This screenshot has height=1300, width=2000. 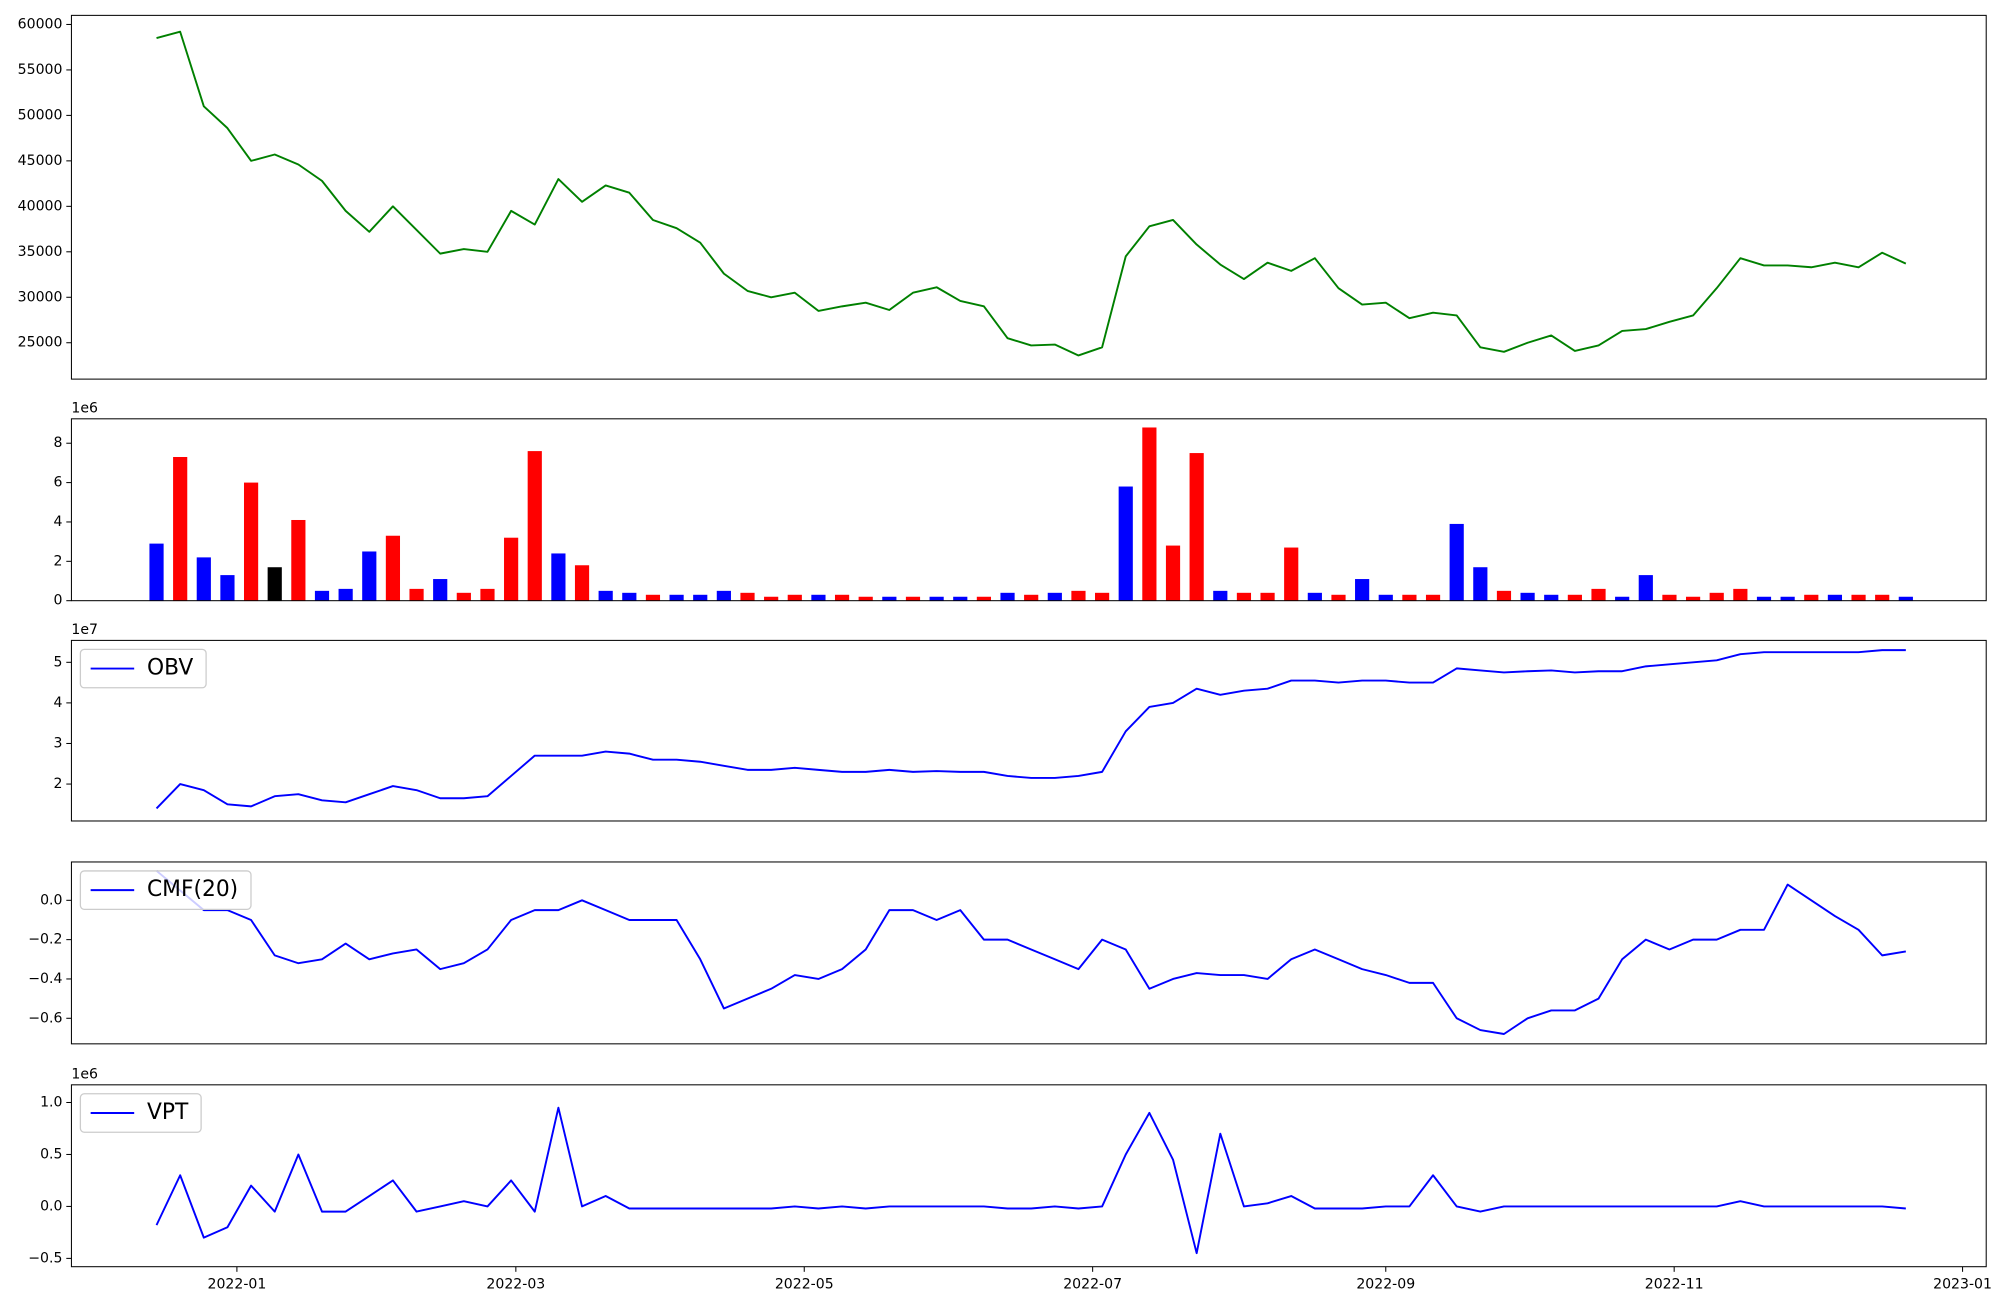 I want to click on y-tick-label: 8, so click(x=57, y=443).